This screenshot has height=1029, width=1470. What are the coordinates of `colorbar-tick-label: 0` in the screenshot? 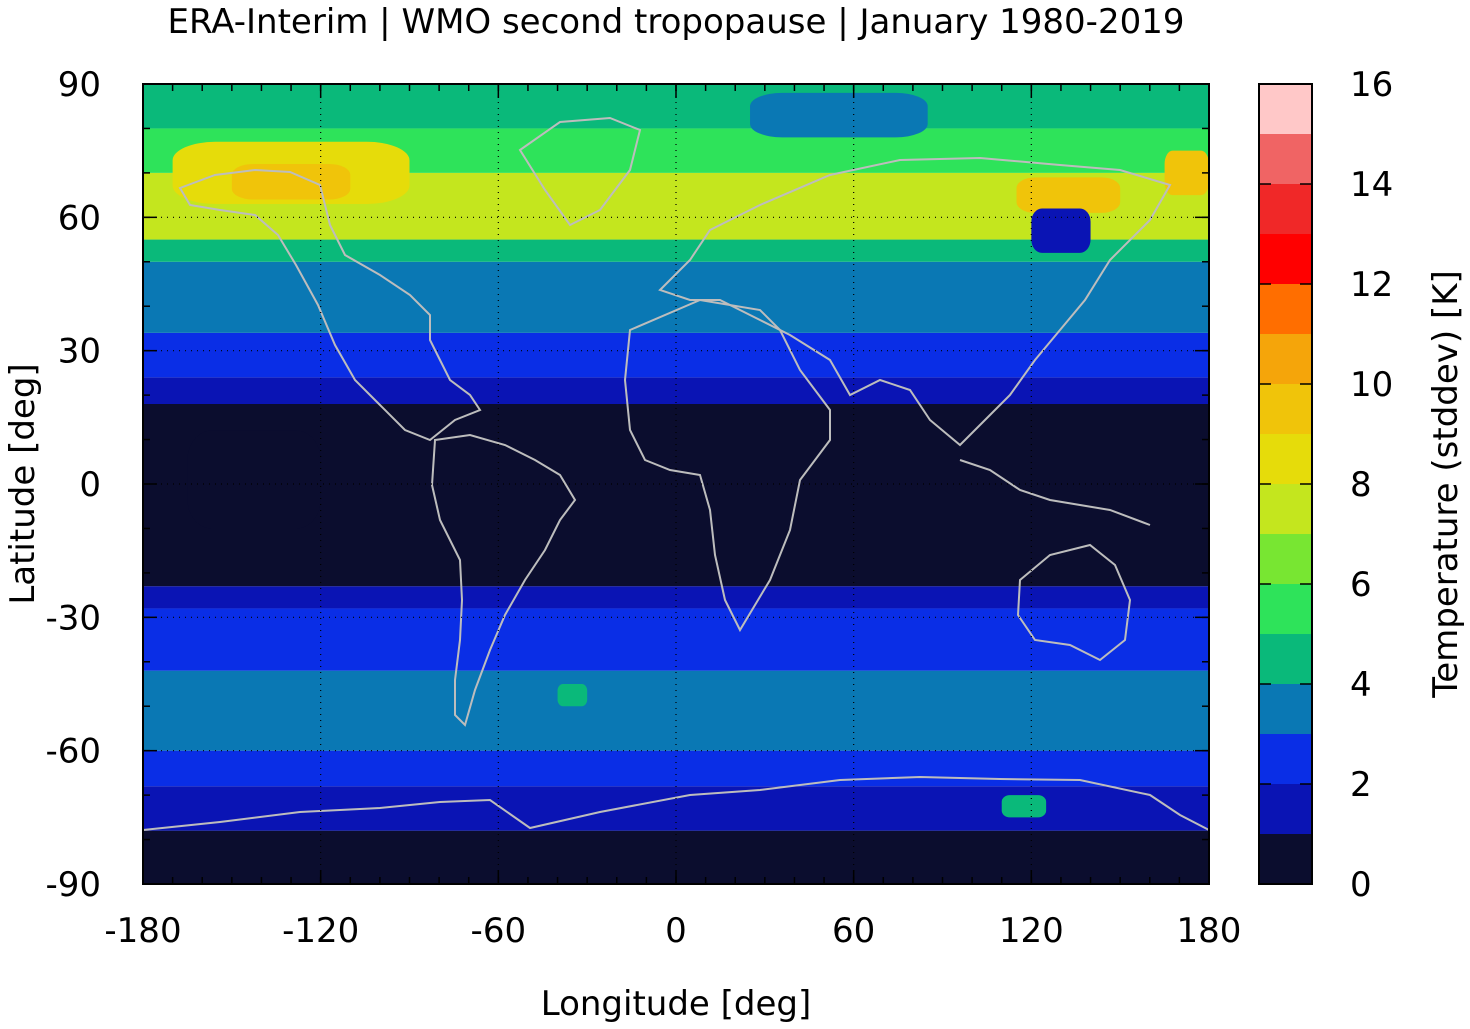 It's located at (1361, 885).